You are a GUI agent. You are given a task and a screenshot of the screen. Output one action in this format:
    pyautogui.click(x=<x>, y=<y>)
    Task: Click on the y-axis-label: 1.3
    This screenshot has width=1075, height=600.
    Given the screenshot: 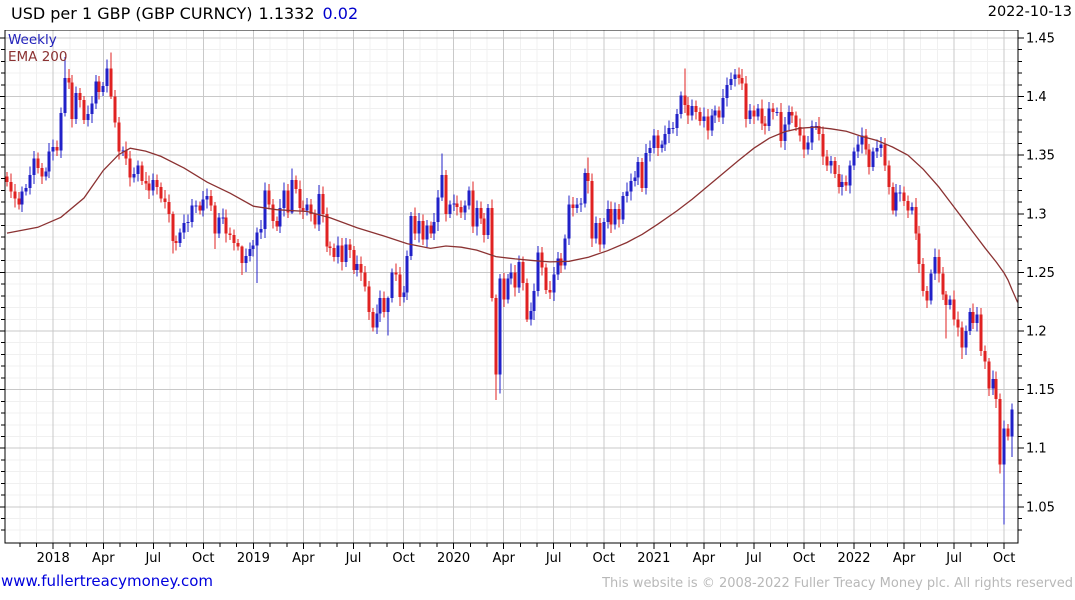 What is the action you would take?
    pyautogui.click(x=1036, y=214)
    